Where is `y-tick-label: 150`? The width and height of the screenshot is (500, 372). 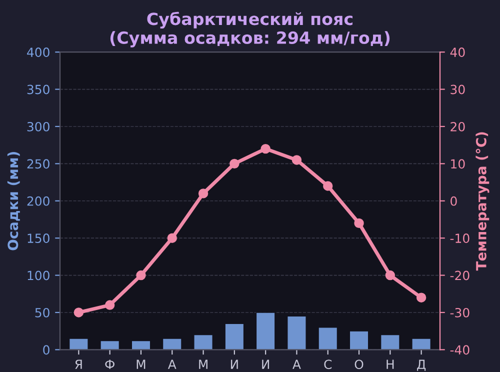
y-tick-label: 150 is located at coordinates (39, 239).